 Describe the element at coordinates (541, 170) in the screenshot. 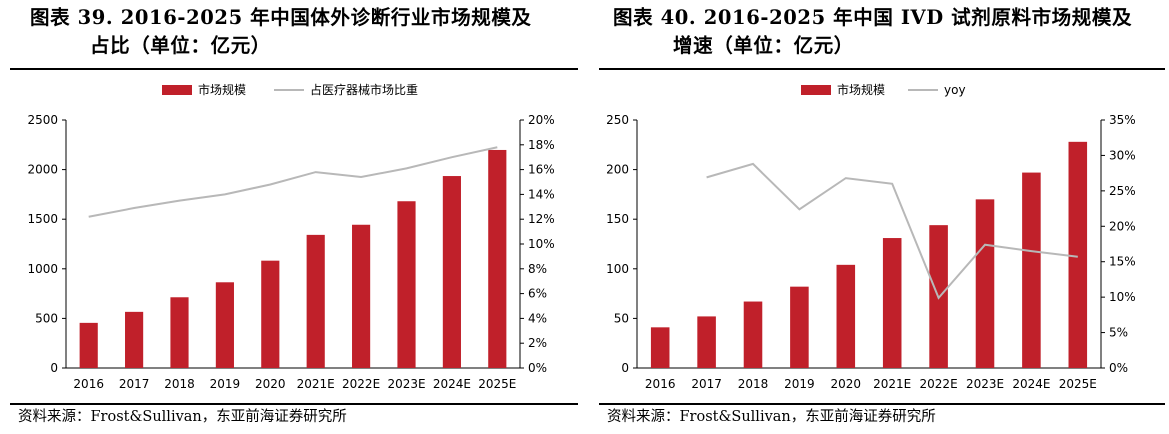

I see `y-right-tick-label: 16%` at that location.